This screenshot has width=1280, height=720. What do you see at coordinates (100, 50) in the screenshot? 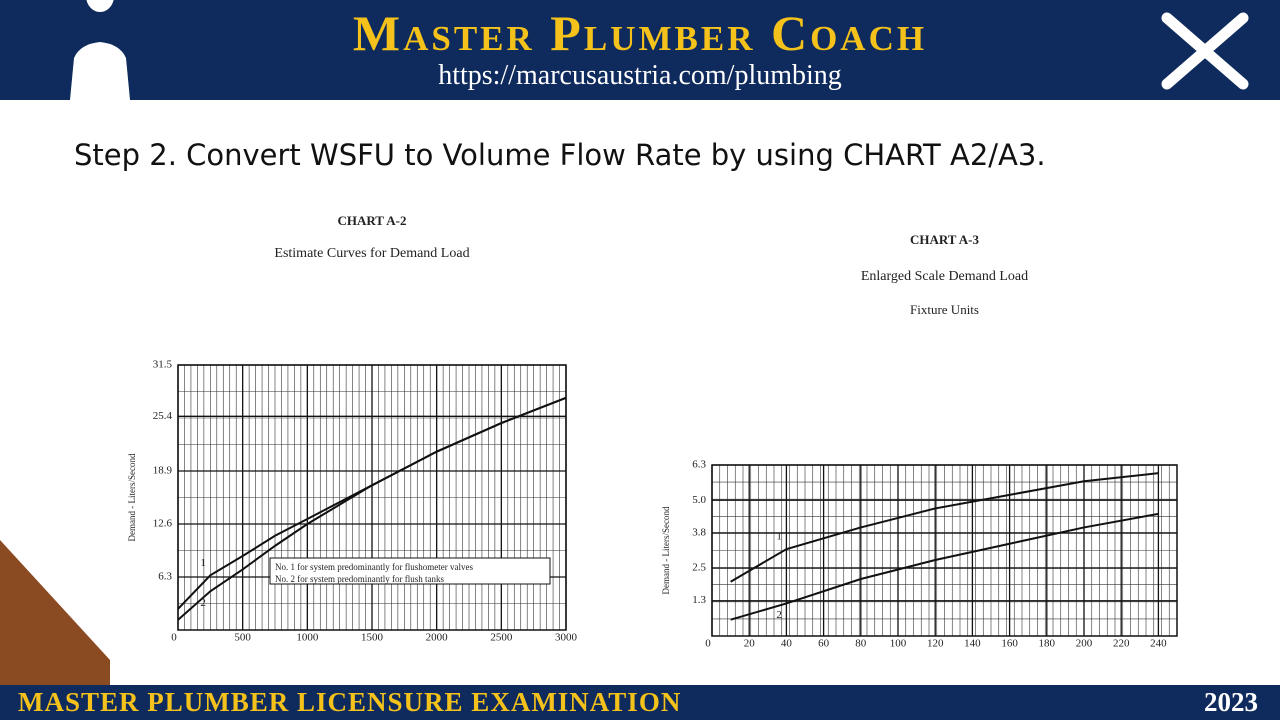
I see `plumber-icon` at bounding box center [100, 50].